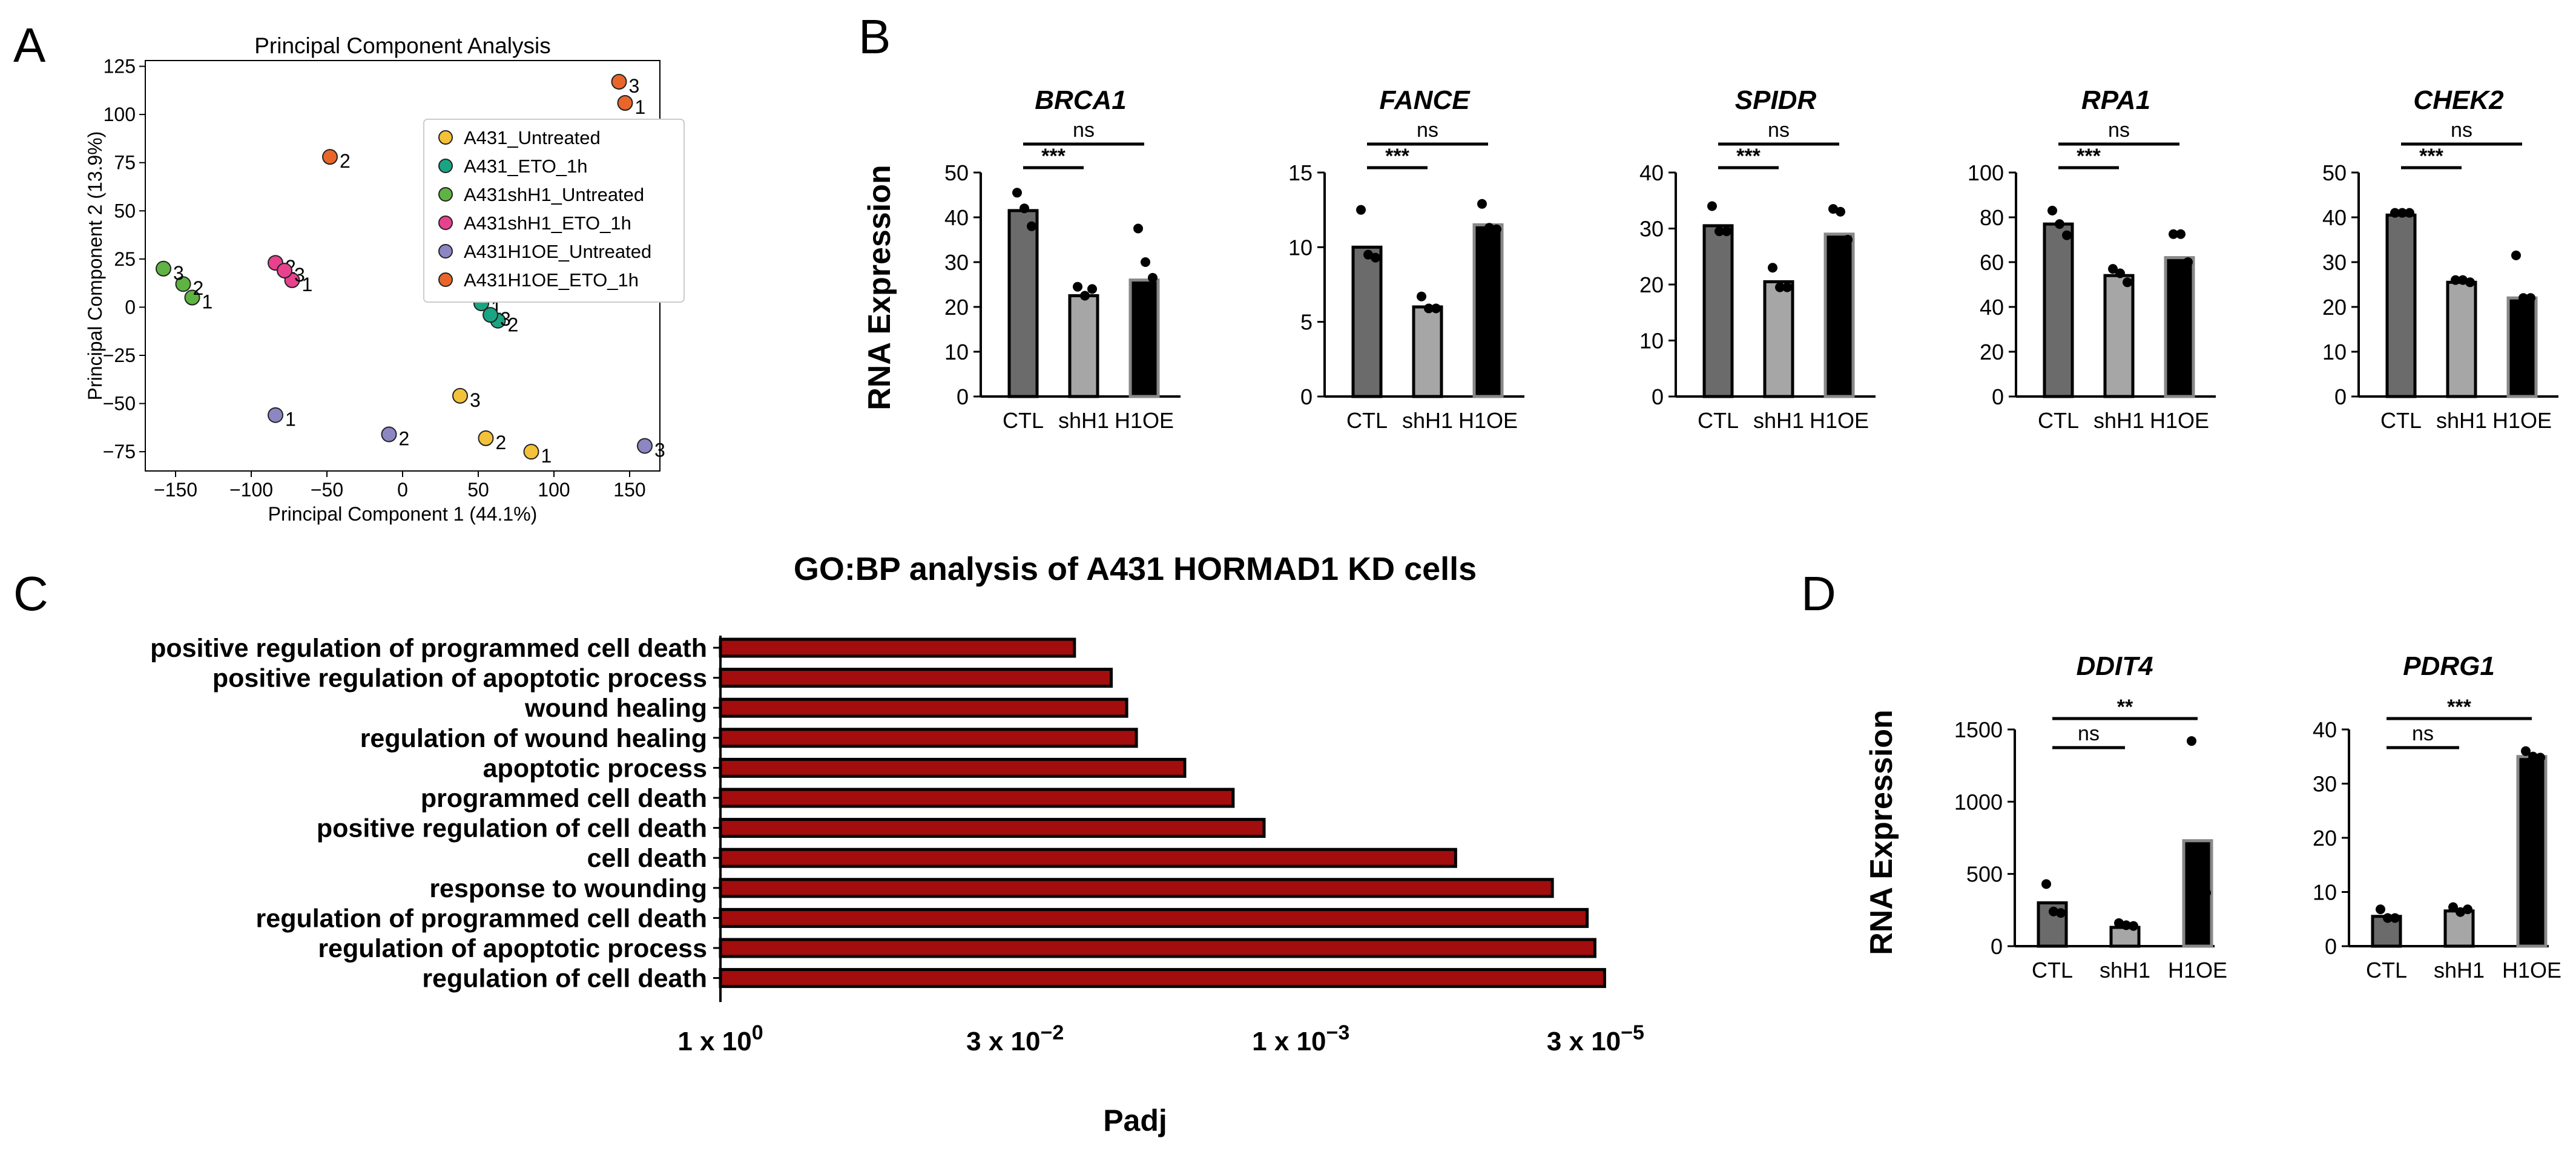 This screenshot has height=1152, width=2576. I want to click on gene-chart-chek2: 0 10 20 30 40 50 CHEK2 CTL shH1 H1OE *** ns, so click(2440, 259).